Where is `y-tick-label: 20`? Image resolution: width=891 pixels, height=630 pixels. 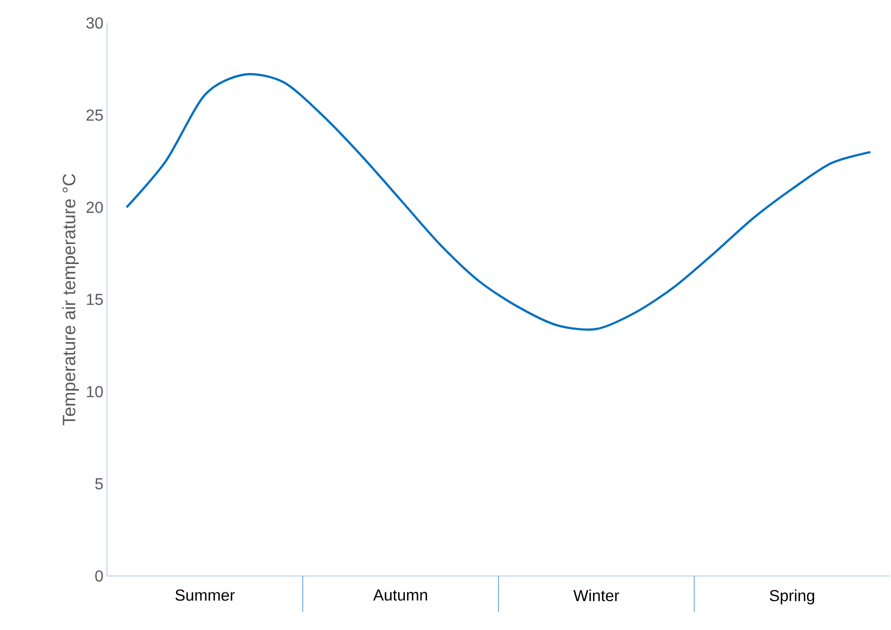
y-tick-label: 20 is located at coordinates (94, 207).